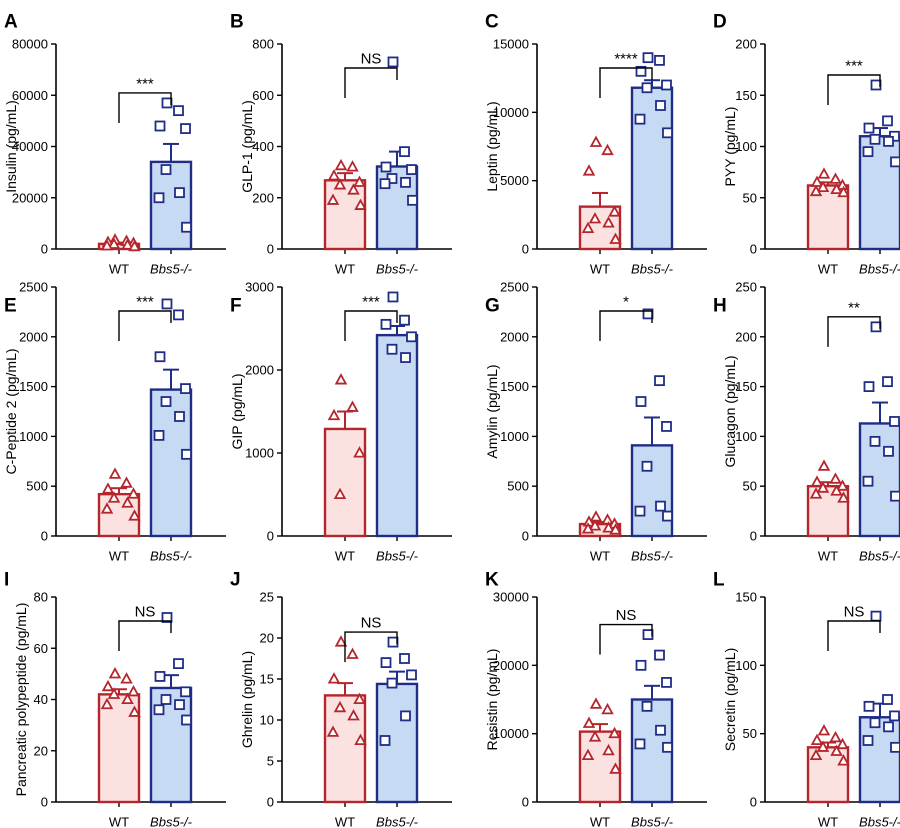  What do you see at coordinates (492, 306) in the screenshot?
I see `panel-letter: G` at bounding box center [492, 306].